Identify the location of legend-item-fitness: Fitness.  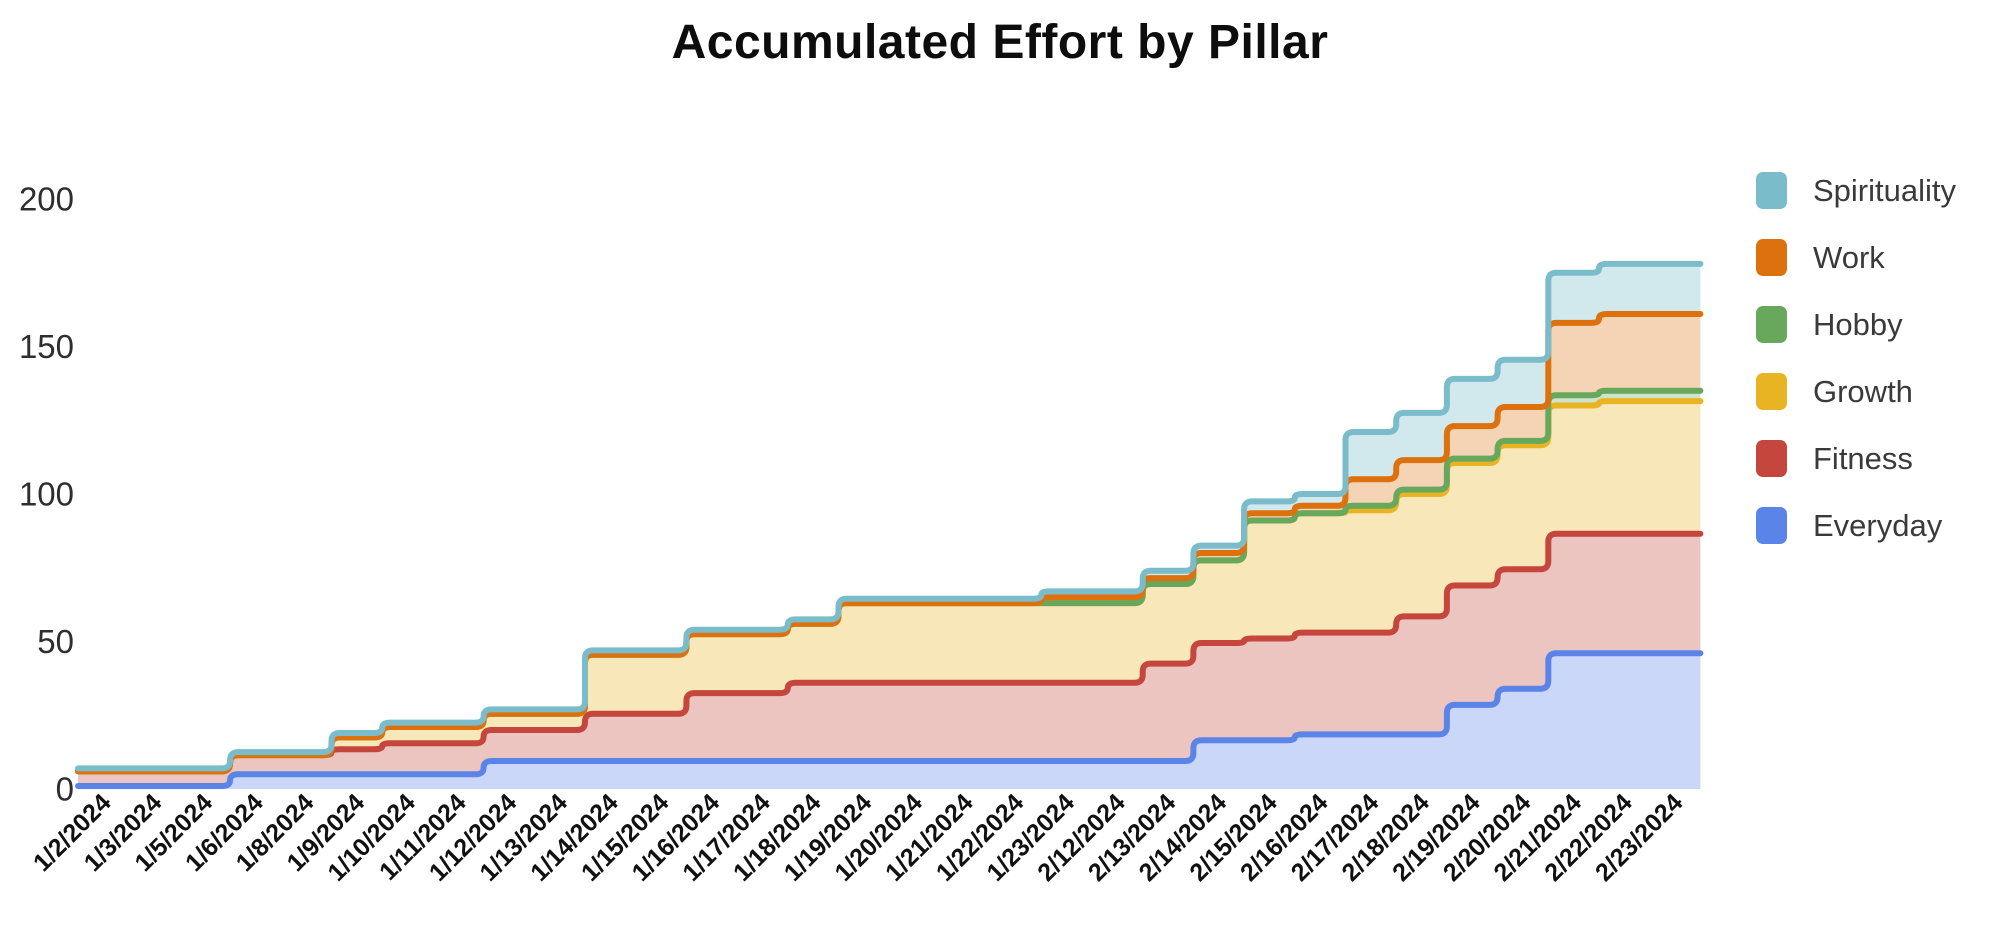
(1834, 458).